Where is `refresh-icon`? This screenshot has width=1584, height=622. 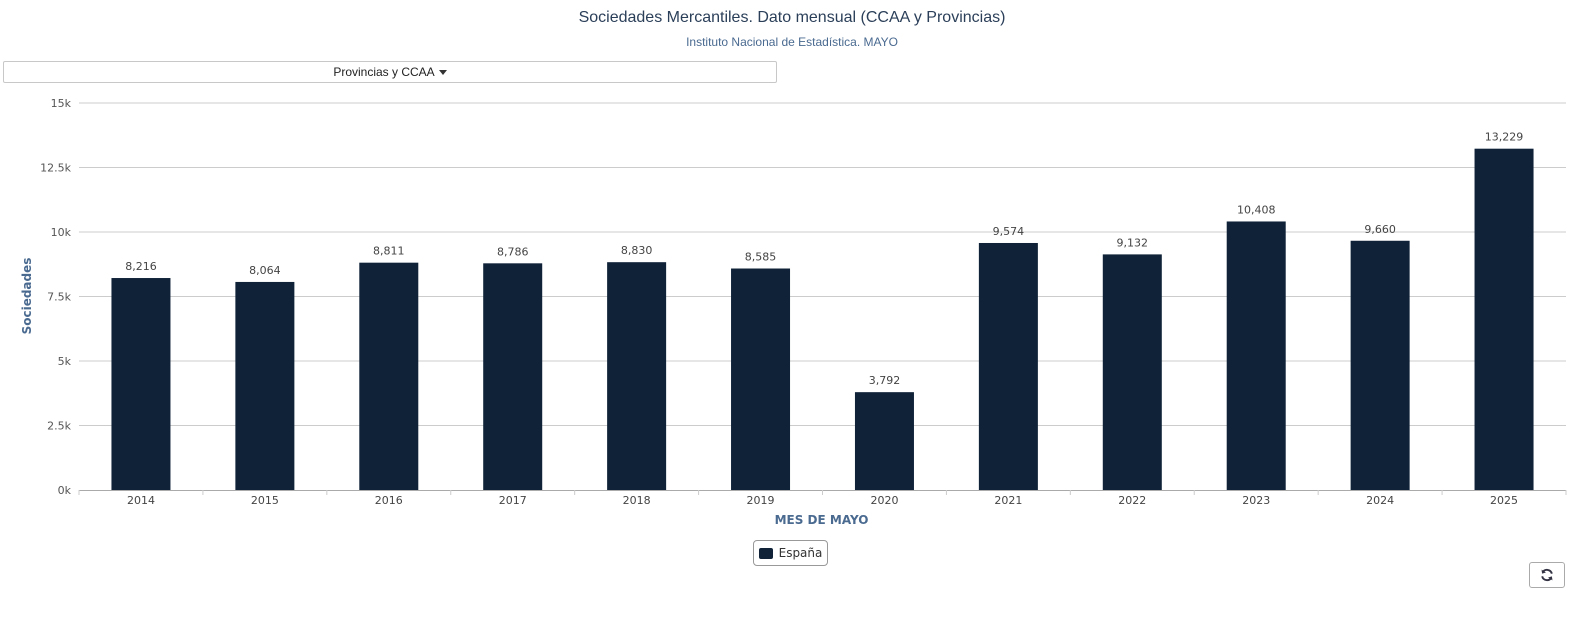
refresh-icon is located at coordinates (1547, 575).